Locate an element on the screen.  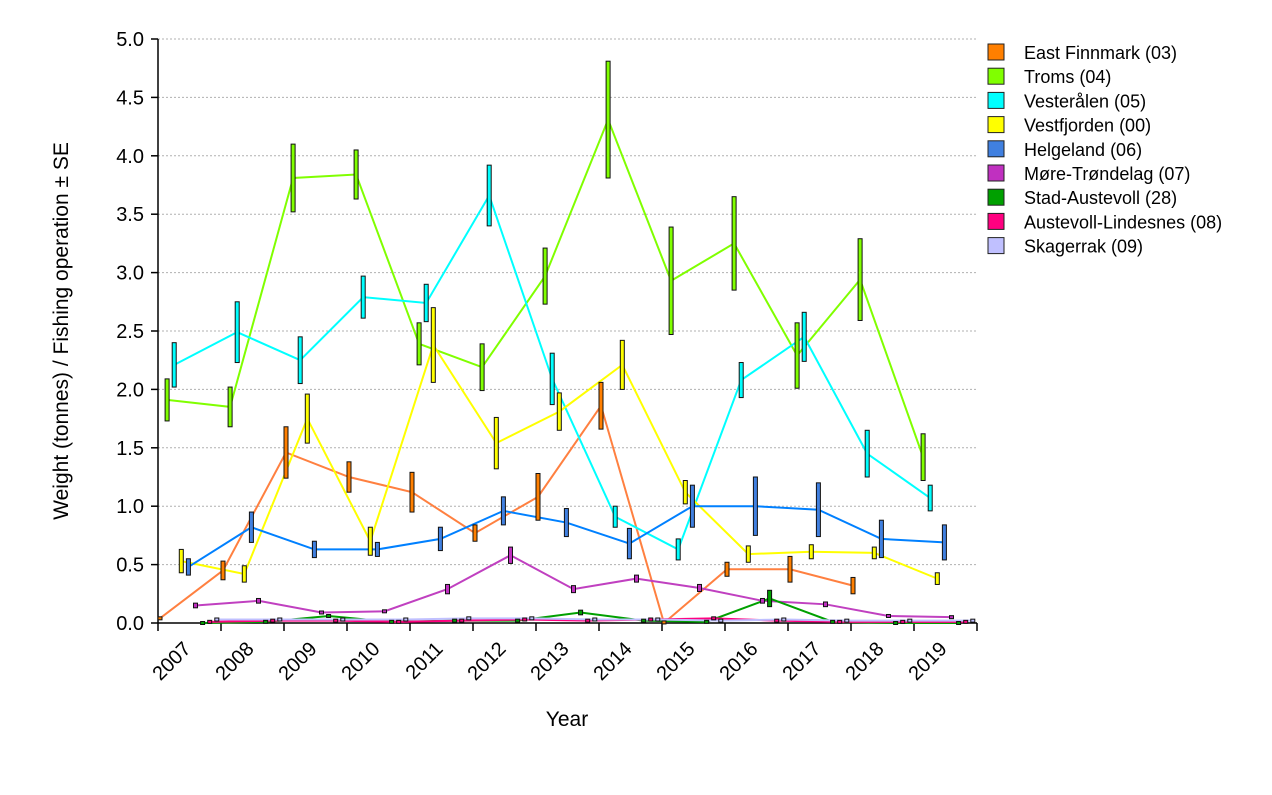
y-tick-label: 1.0 is located at coordinates (130, 507).